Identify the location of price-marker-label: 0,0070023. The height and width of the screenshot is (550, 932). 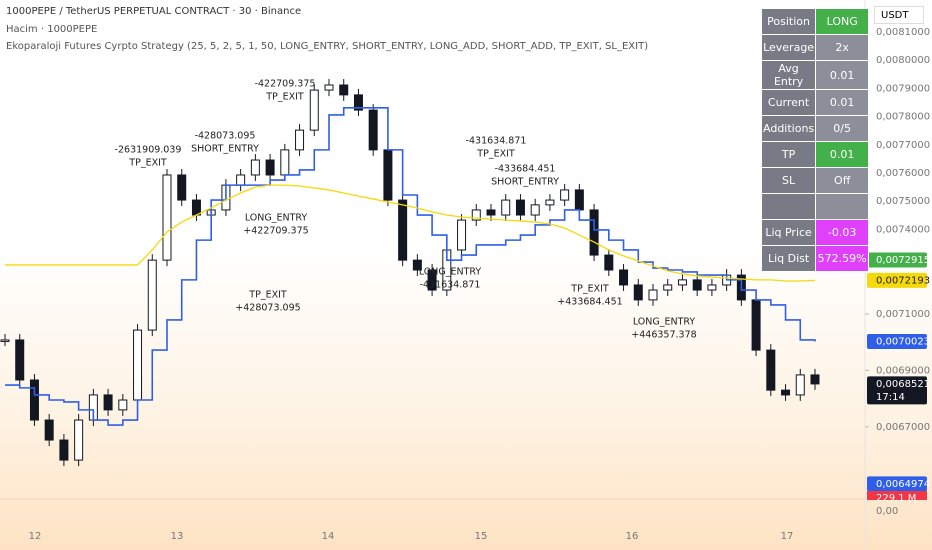
(903, 342).